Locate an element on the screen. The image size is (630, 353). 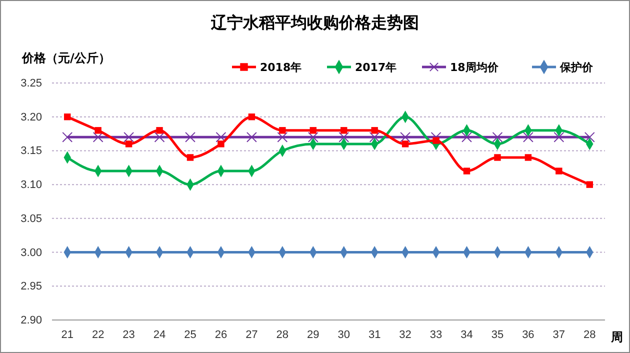
x-tick-label: 31 is located at coordinates (374, 334).